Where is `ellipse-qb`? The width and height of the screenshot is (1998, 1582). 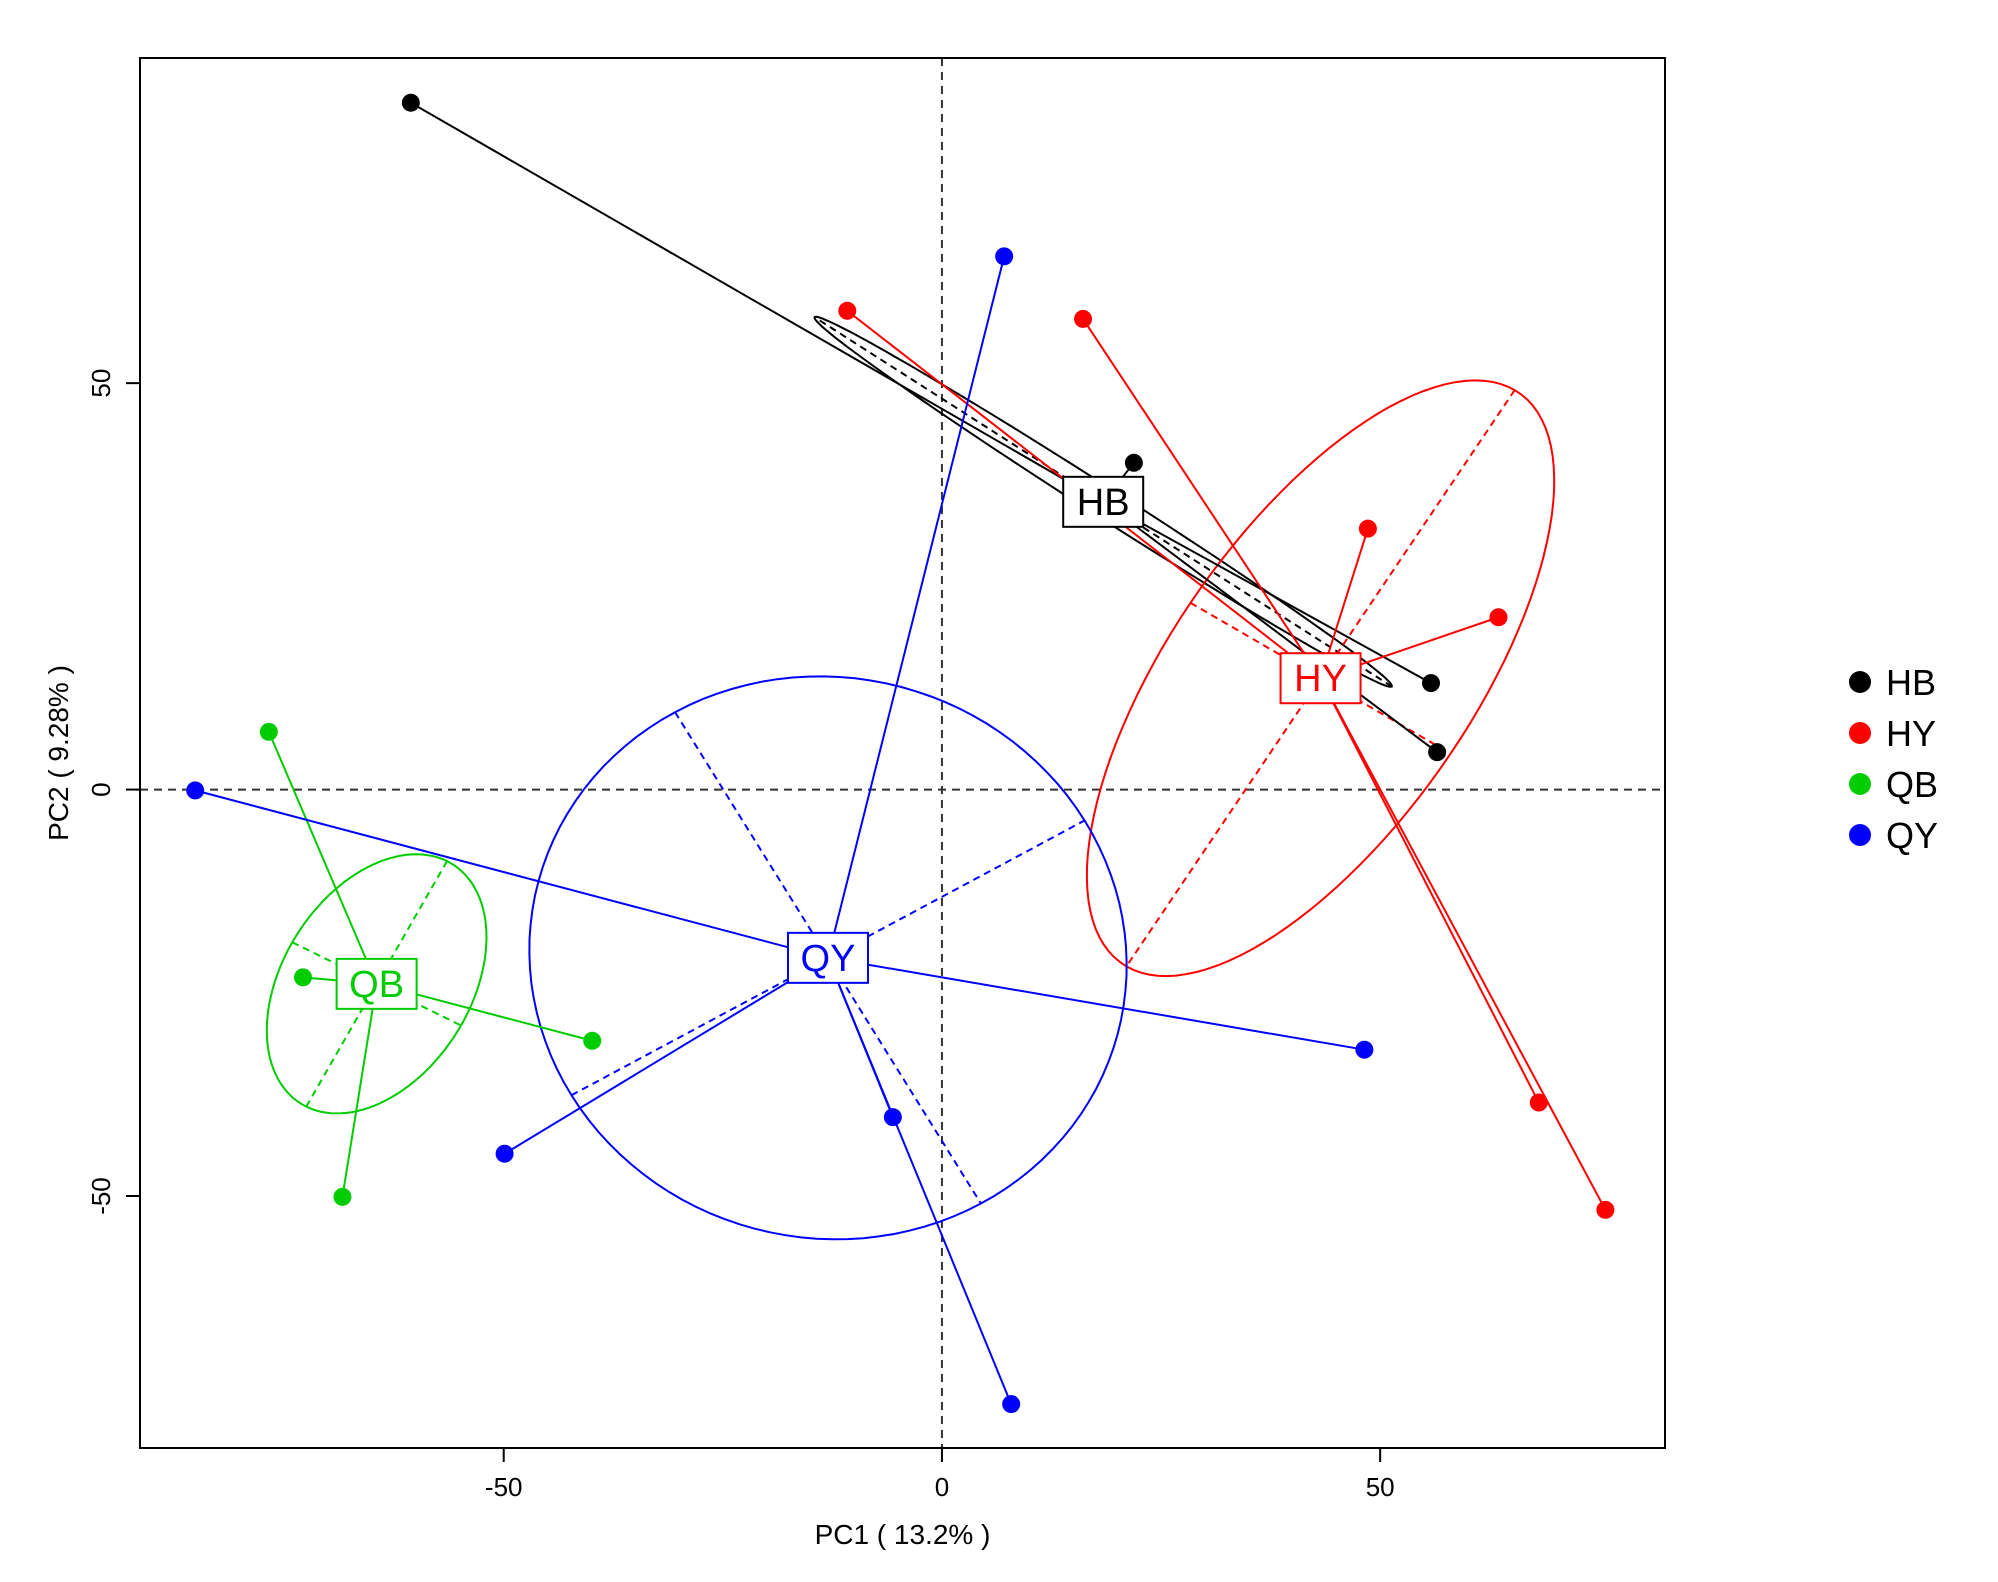 ellipse-qb is located at coordinates (376, 984).